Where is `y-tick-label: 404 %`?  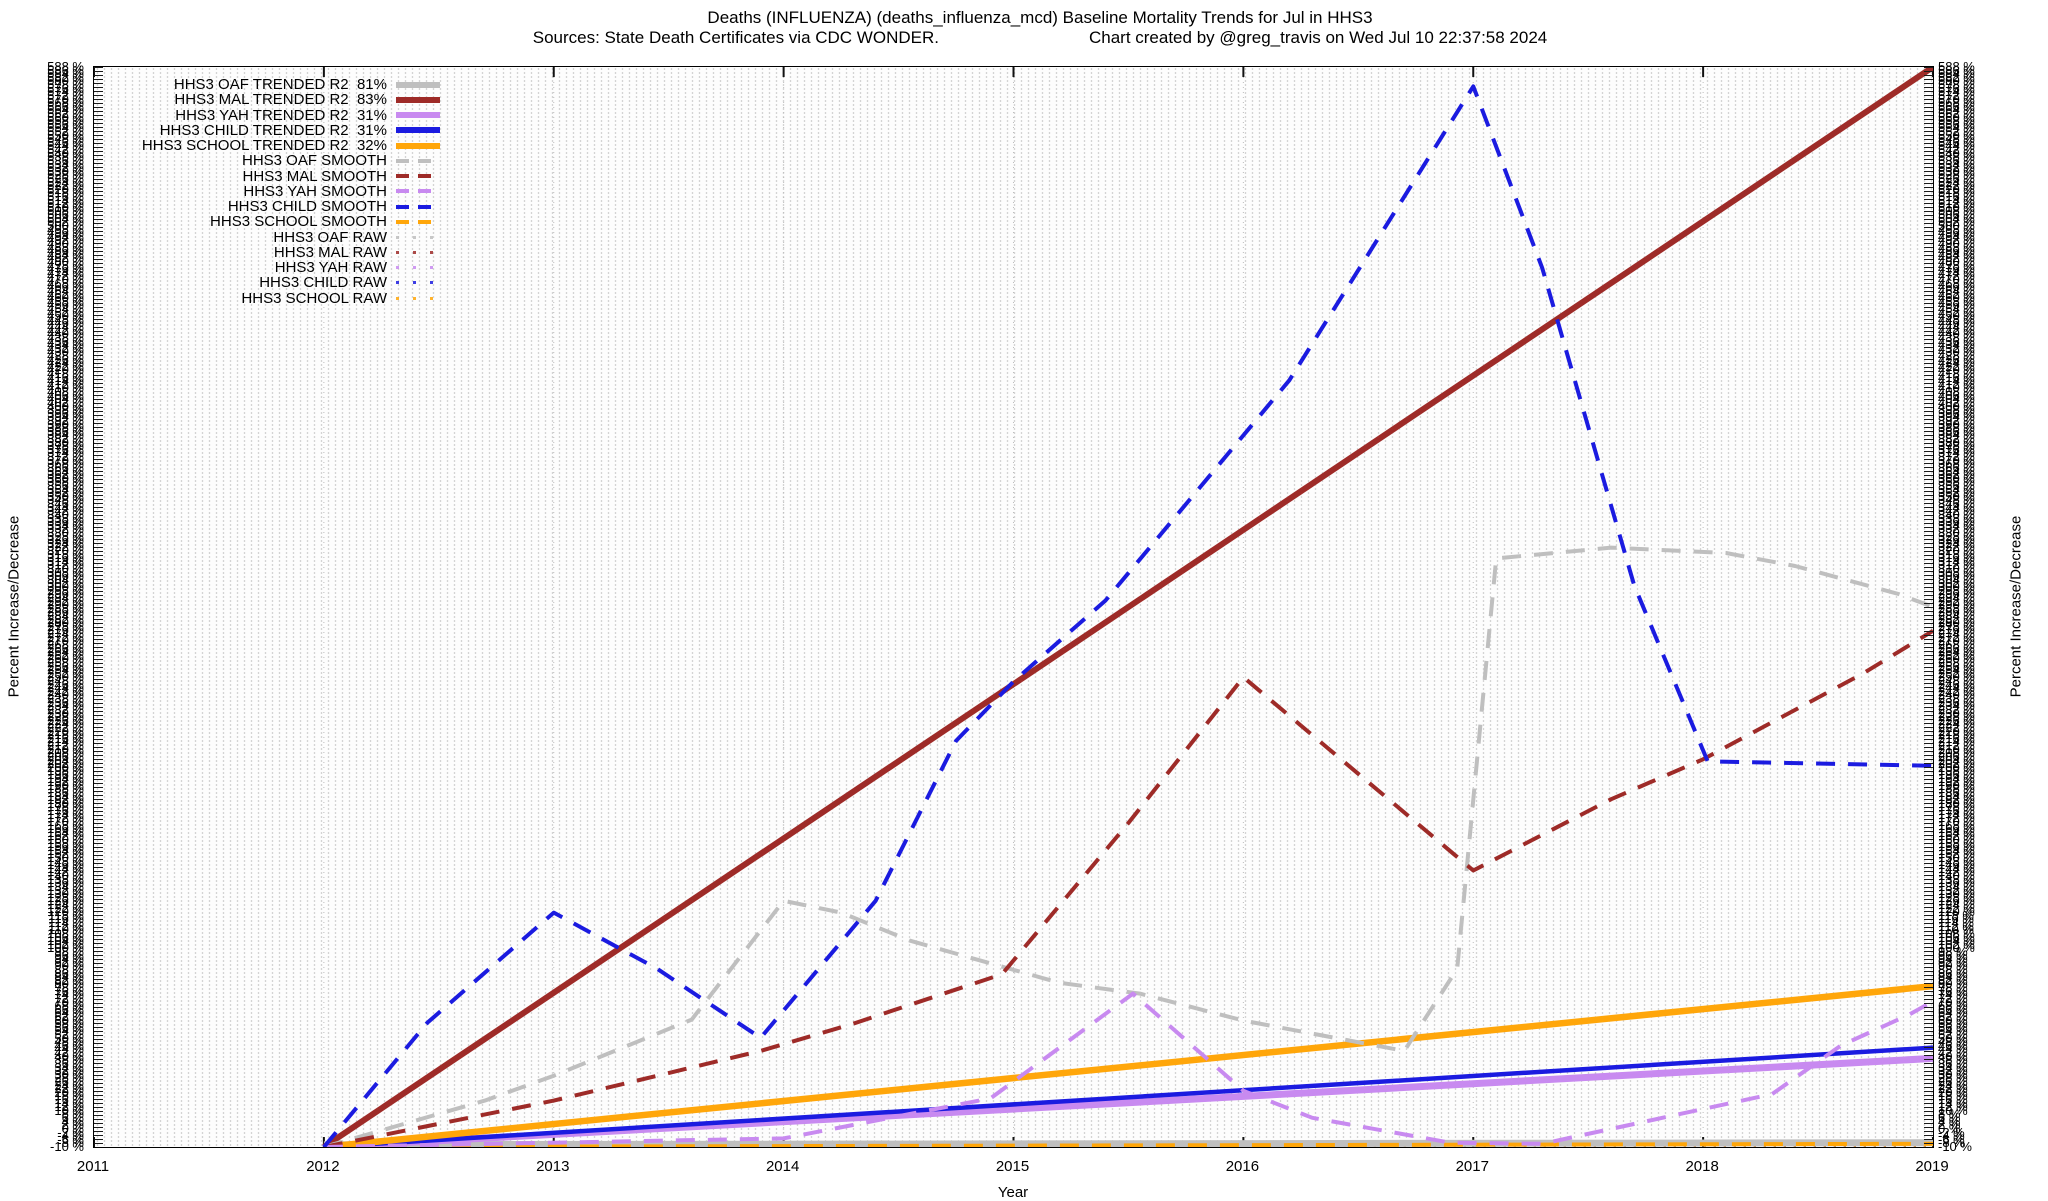 y-tick-label: 404 % is located at coordinates (65, 399).